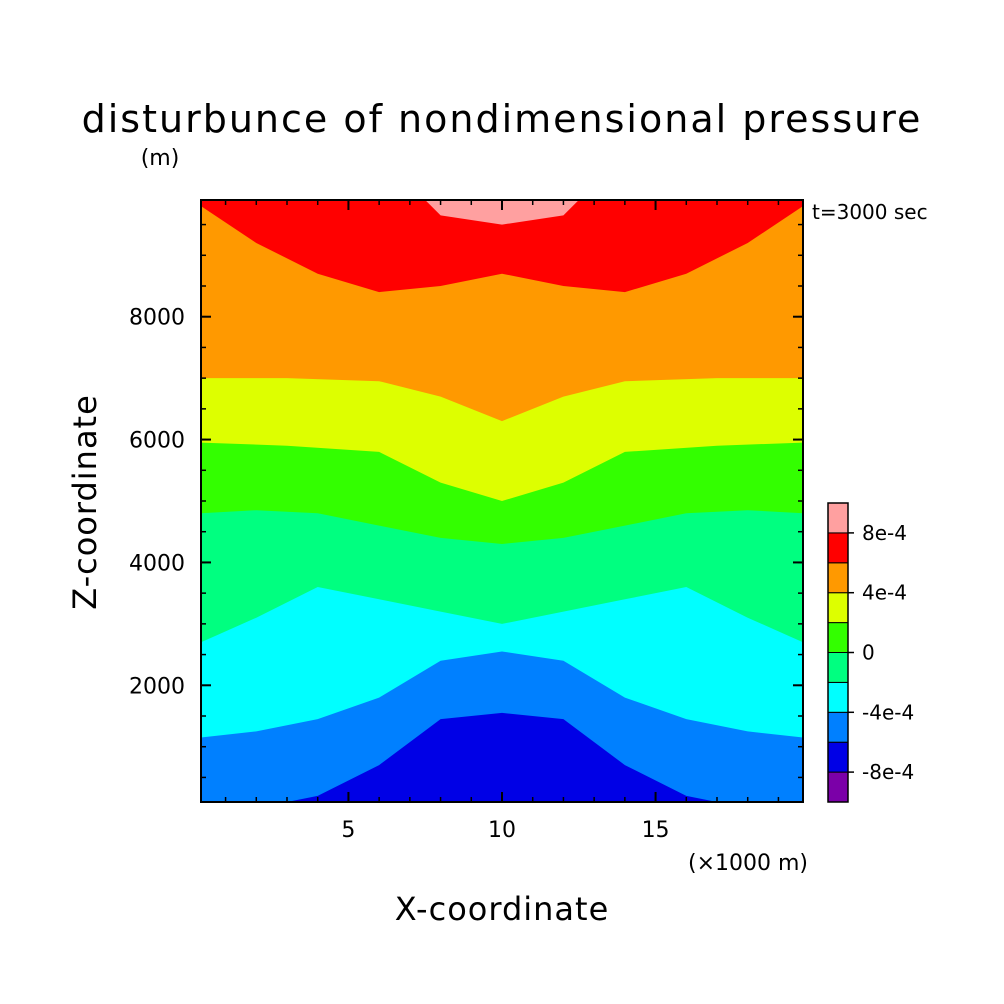 The height and width of the screenshot is (1004, 1004). What do you see at coordinates (157, 318) in the screenshot?
I see `y-tick-label: 8000` at bounding box center [157, 318].